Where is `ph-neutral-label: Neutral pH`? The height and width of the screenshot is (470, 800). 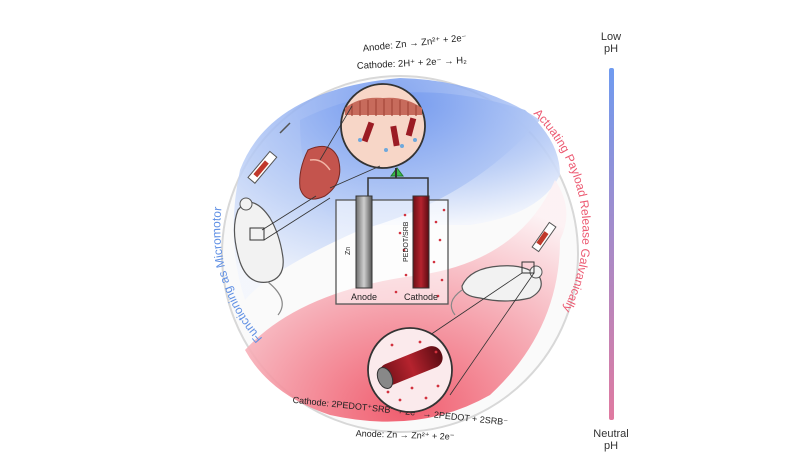
ph-neutral-label: Neutral pH is located at coordinates (611, 440).